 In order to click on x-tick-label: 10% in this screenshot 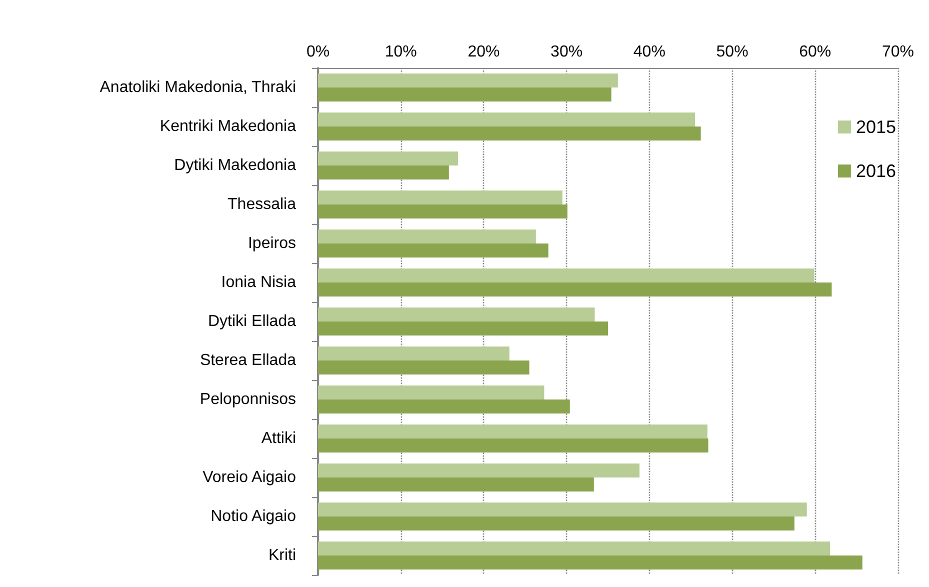, I will do `click(400, 52)`.